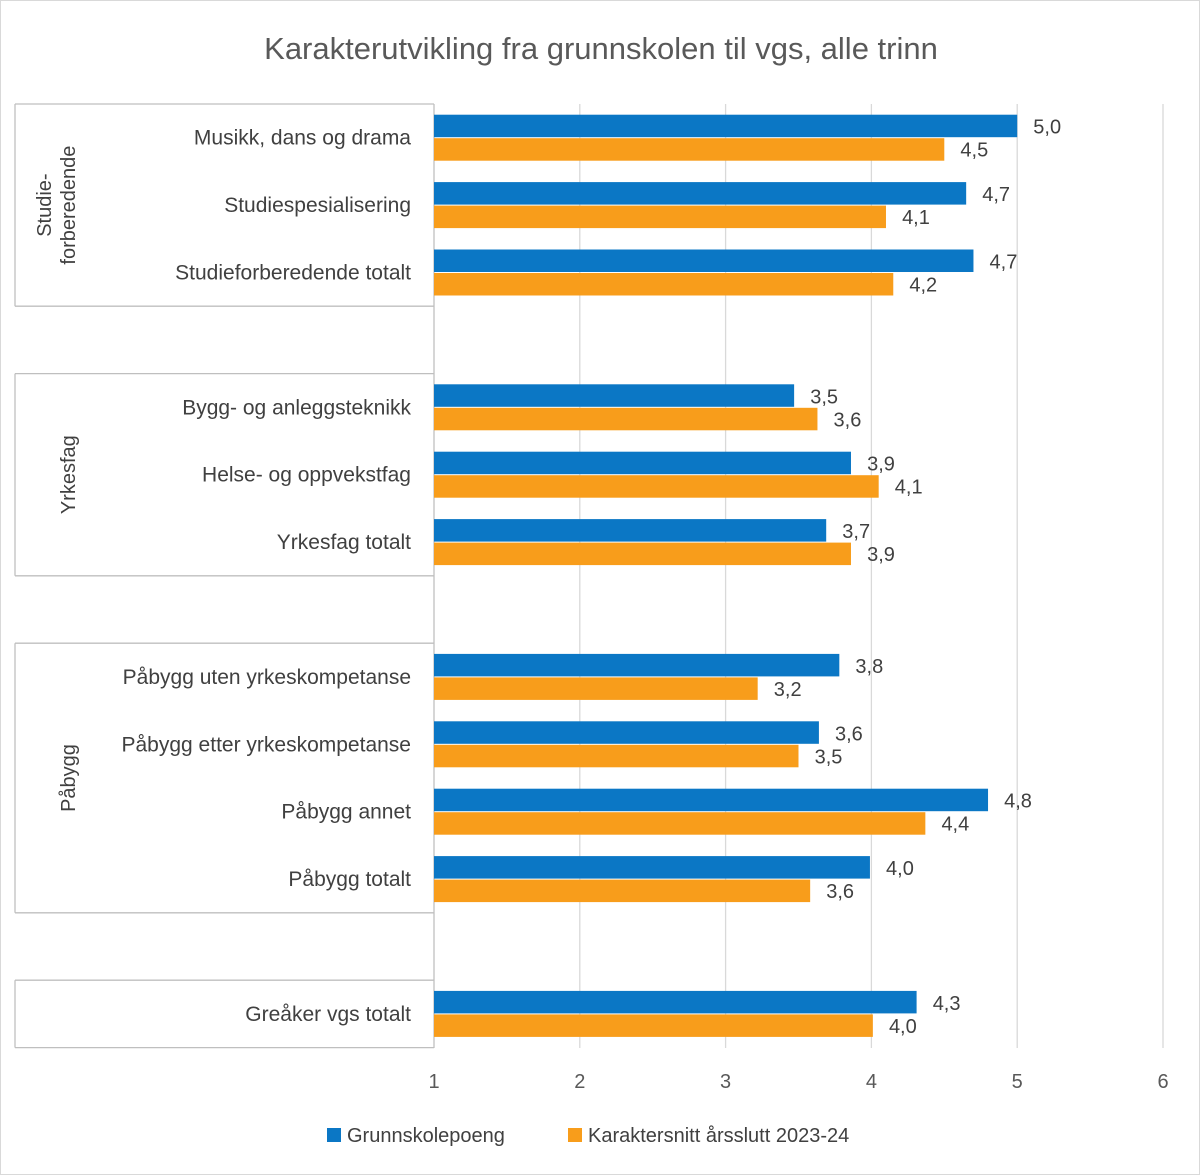 The image size is (1200, 1176). Describe the element at coordinates (69, 474) in the screenshot. I see `group-label: Yrkesfag` at that location.